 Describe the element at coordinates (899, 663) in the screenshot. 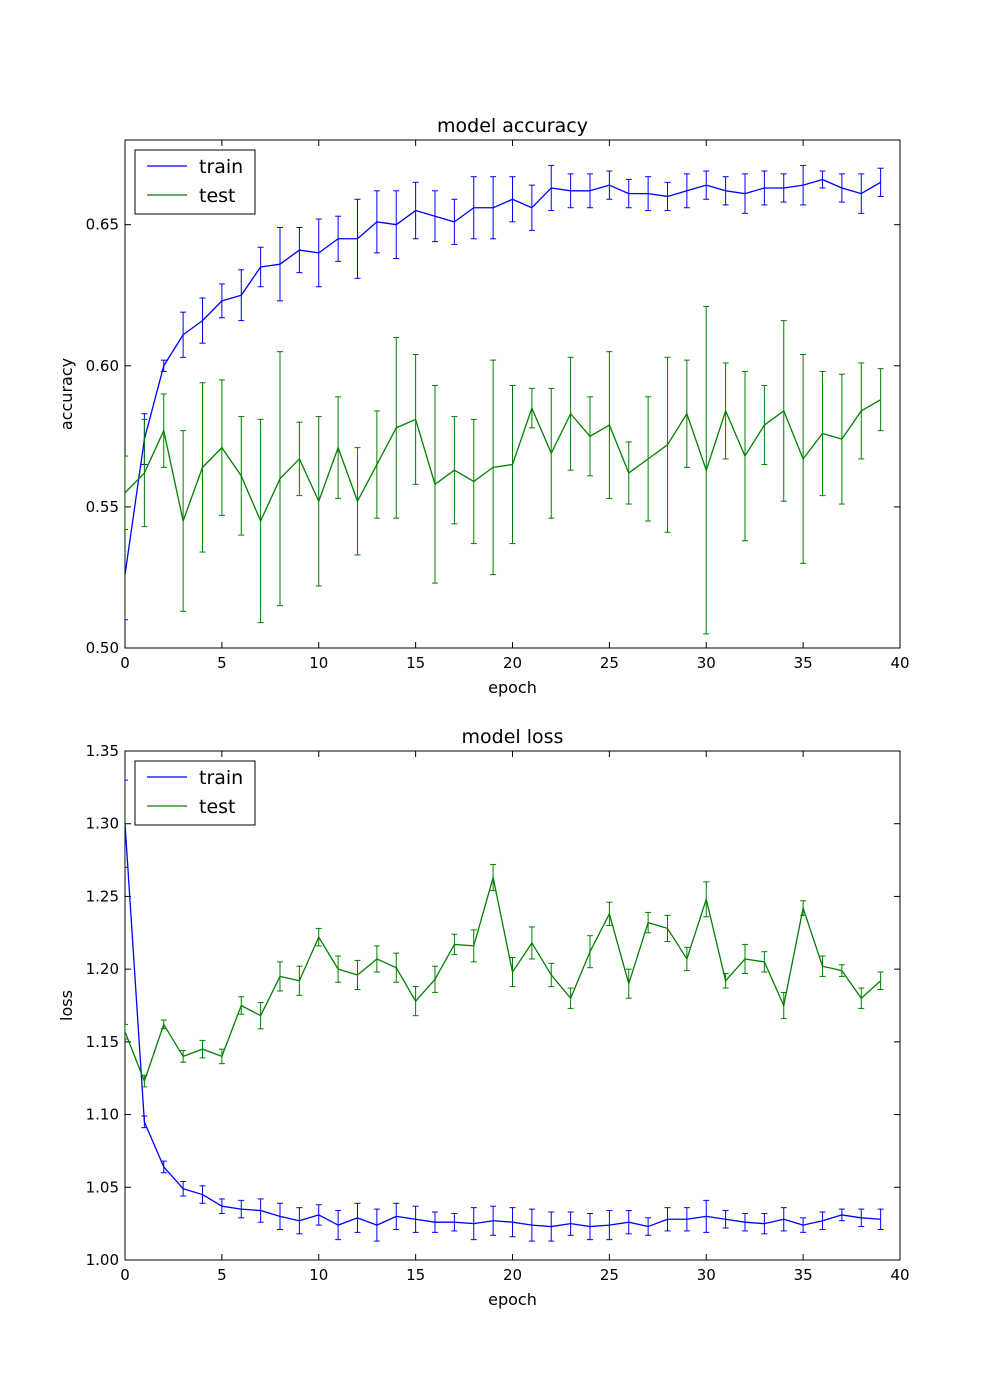

I see `model-accuracy-x-tick-label: 40` at that location.